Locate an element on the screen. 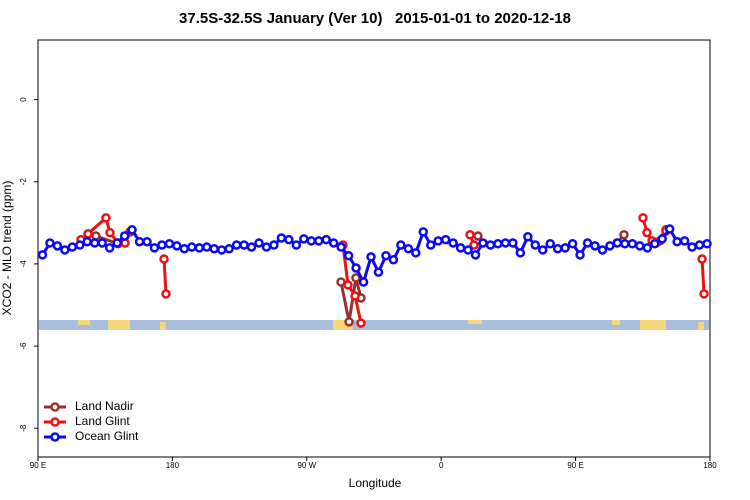 The height and width of the screenshot is (500, 750). y-tick-label: -6 is located at coordinates (23, 346).